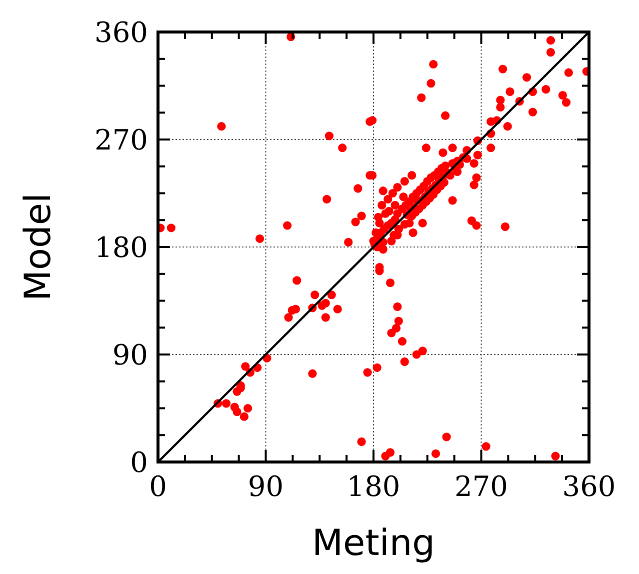  Describe the element at coordinates (589, 486) in the screenshot. I see `x-tick-label: 360` at that location.